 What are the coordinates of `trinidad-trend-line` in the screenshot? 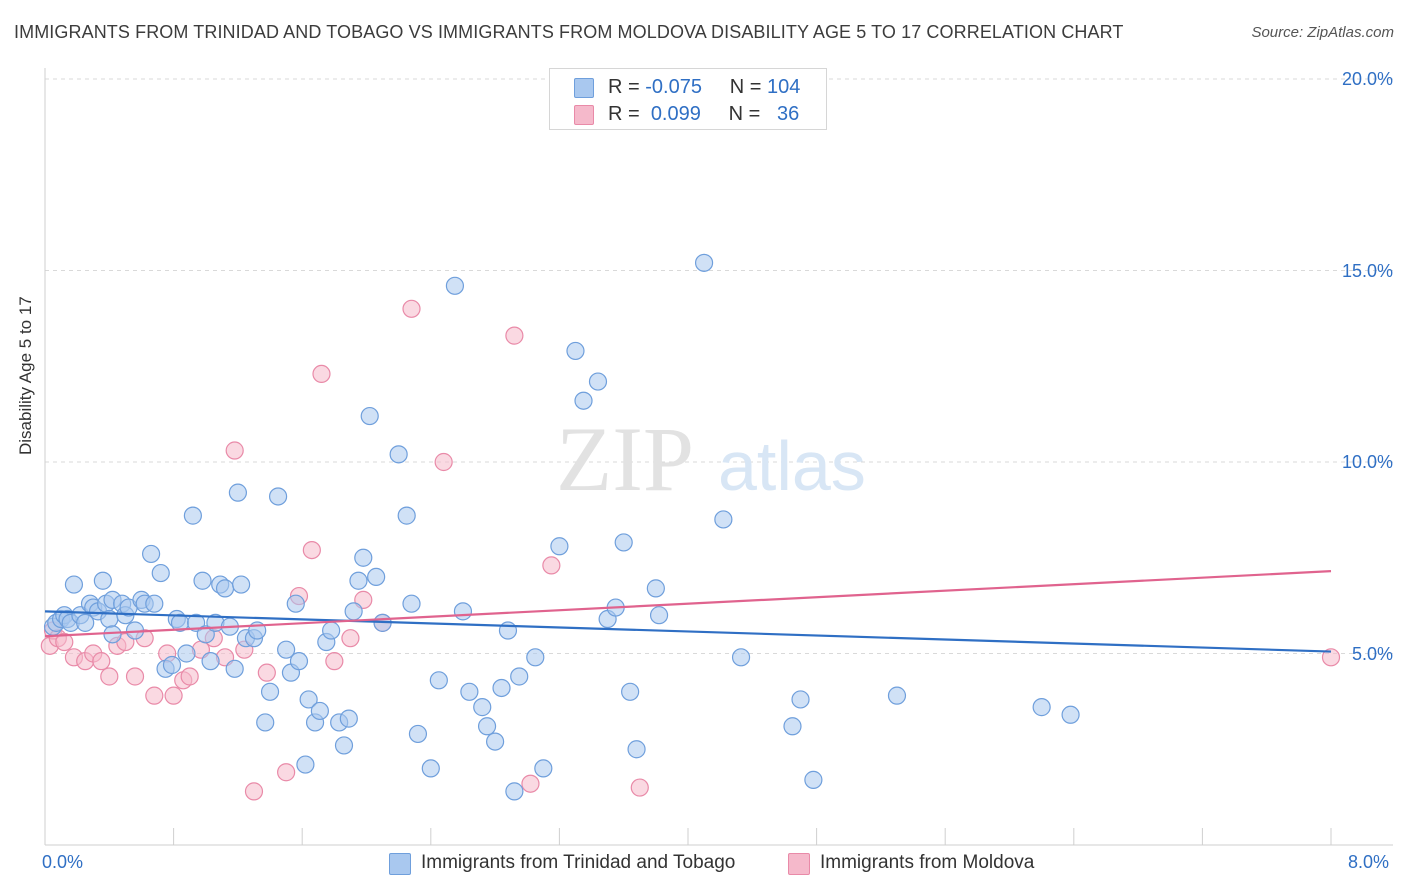 It's located at (688, 631).